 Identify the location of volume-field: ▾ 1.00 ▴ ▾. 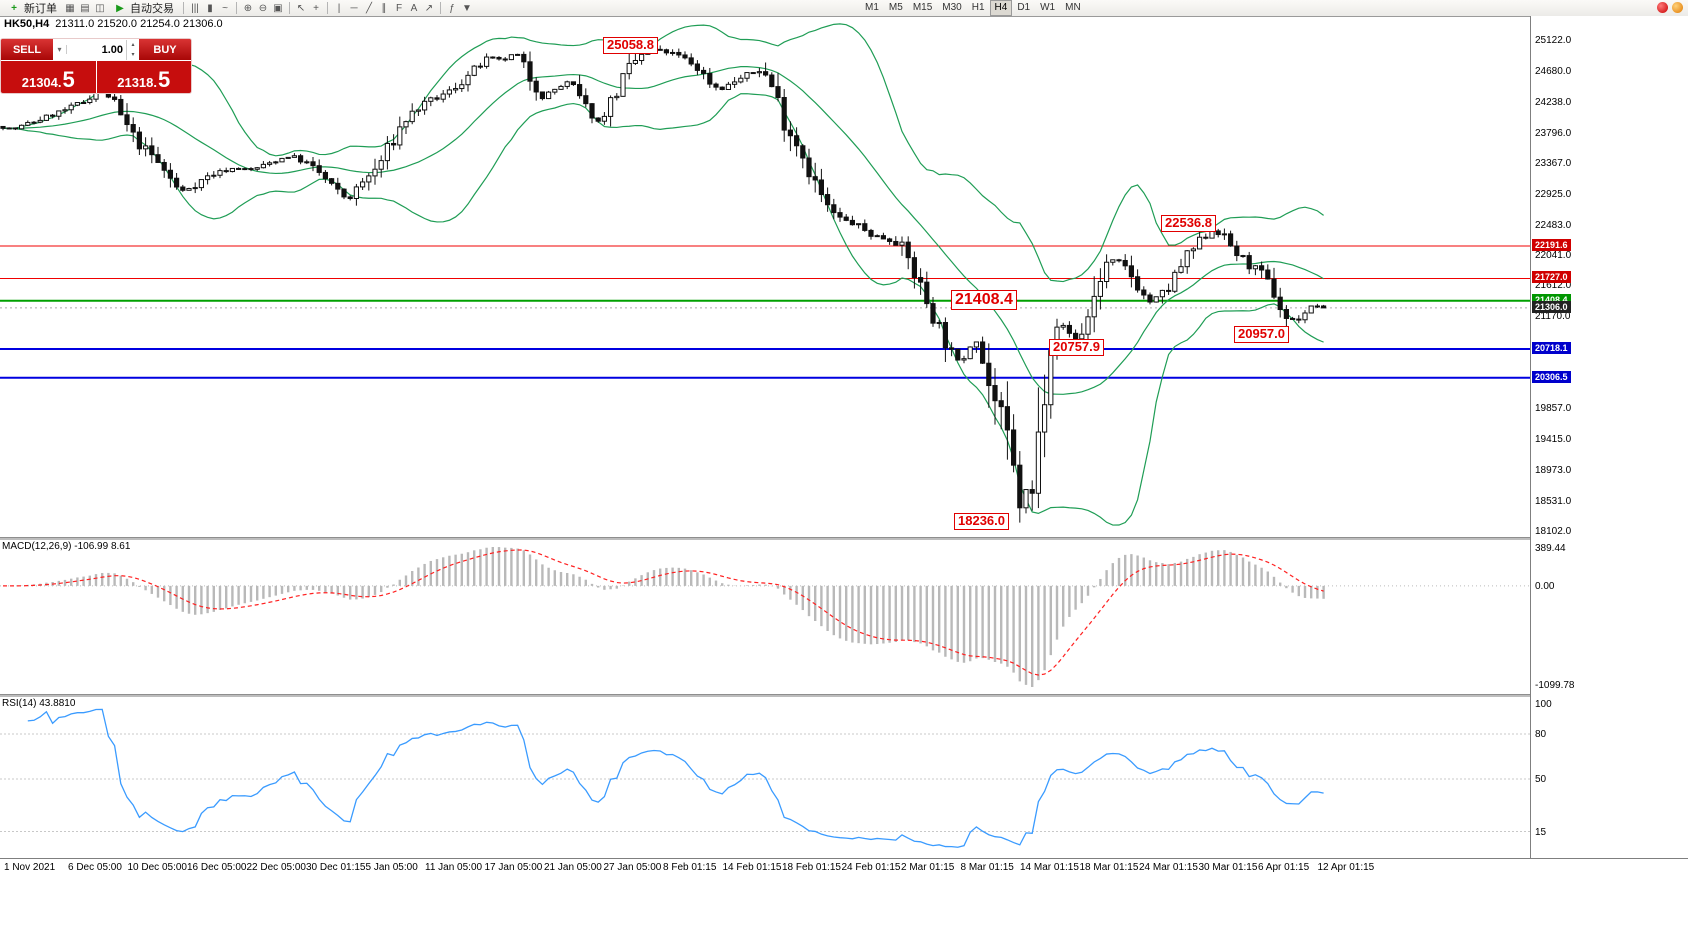
(96, 49).